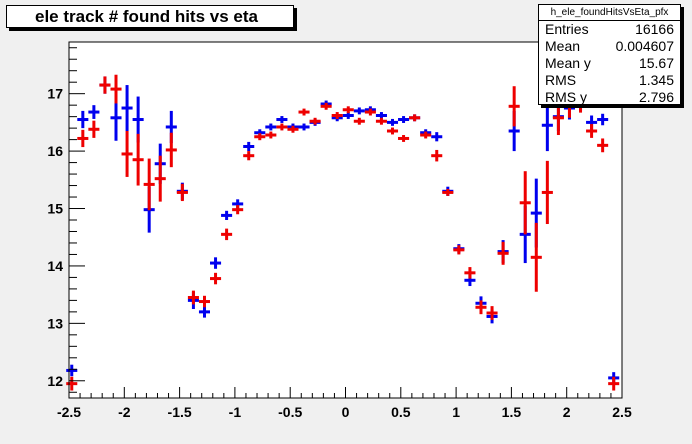 This screenshot has width=692, height=444. What do you see at coordinates (567, 29) in the screenshot?
I see `stat-label: Entries` at bounding box center [567, 29].